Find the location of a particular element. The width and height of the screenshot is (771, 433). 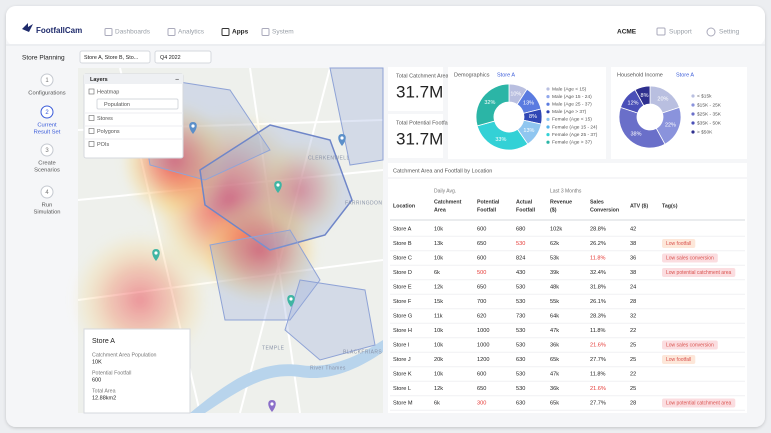

income-title: Household Income is located at coordinates (640, 75).